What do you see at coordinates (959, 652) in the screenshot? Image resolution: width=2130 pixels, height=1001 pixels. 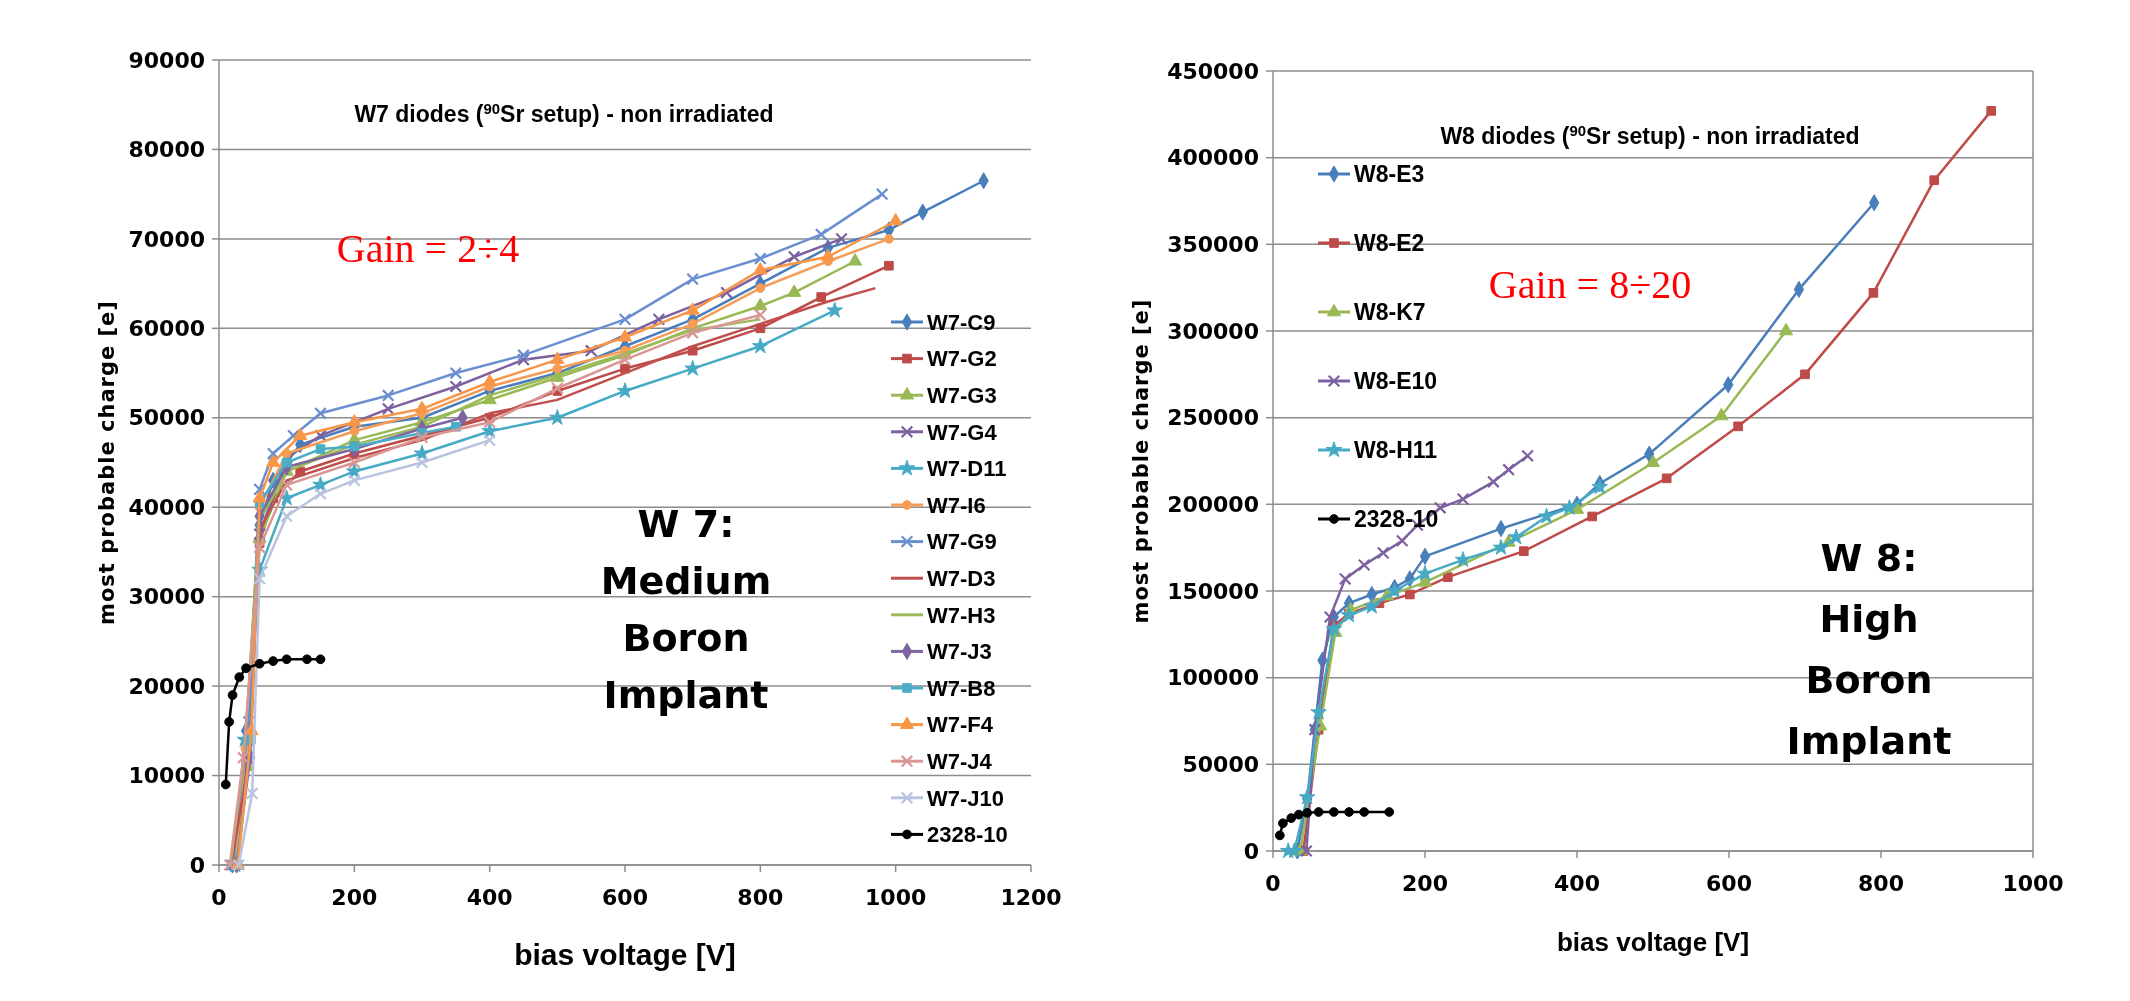 I see `legend-label: W7-J3` at bounding box center [959, 652].